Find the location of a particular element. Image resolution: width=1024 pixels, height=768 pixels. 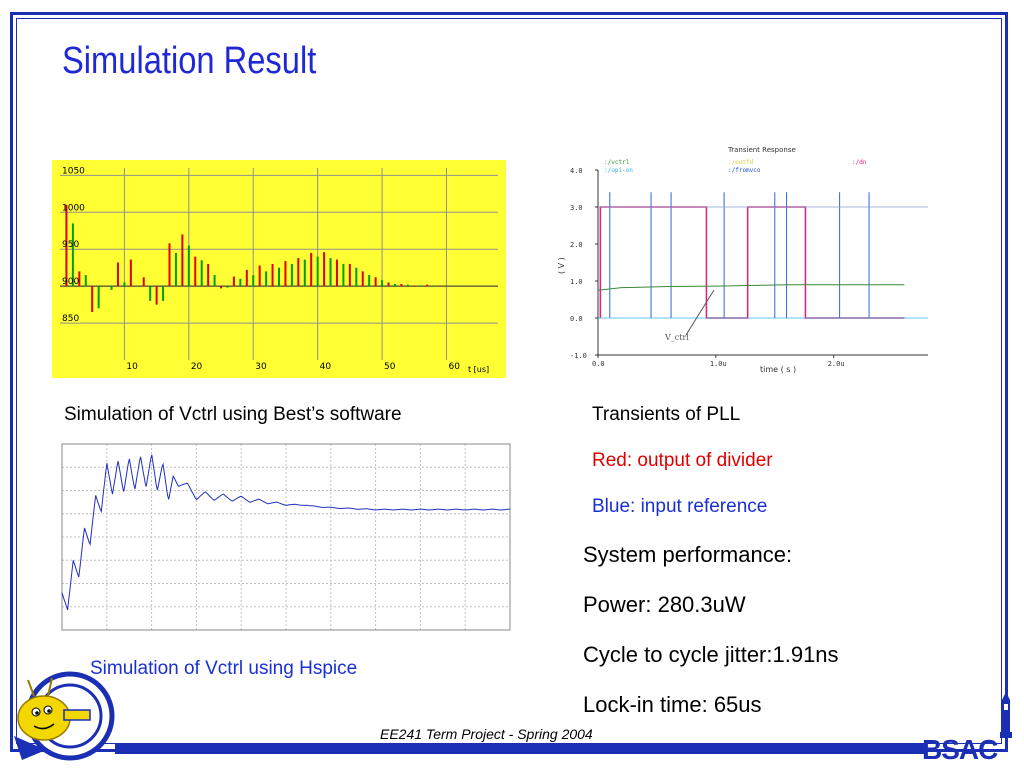

vctrl-trace is located at coordinates (751, 287).